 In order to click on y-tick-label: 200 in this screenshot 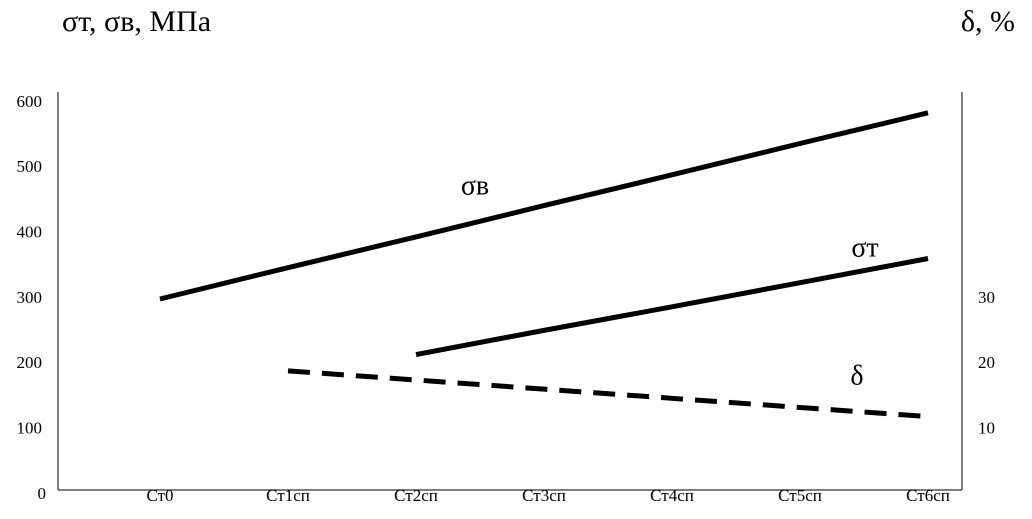, I will do `click(30, 362)`.